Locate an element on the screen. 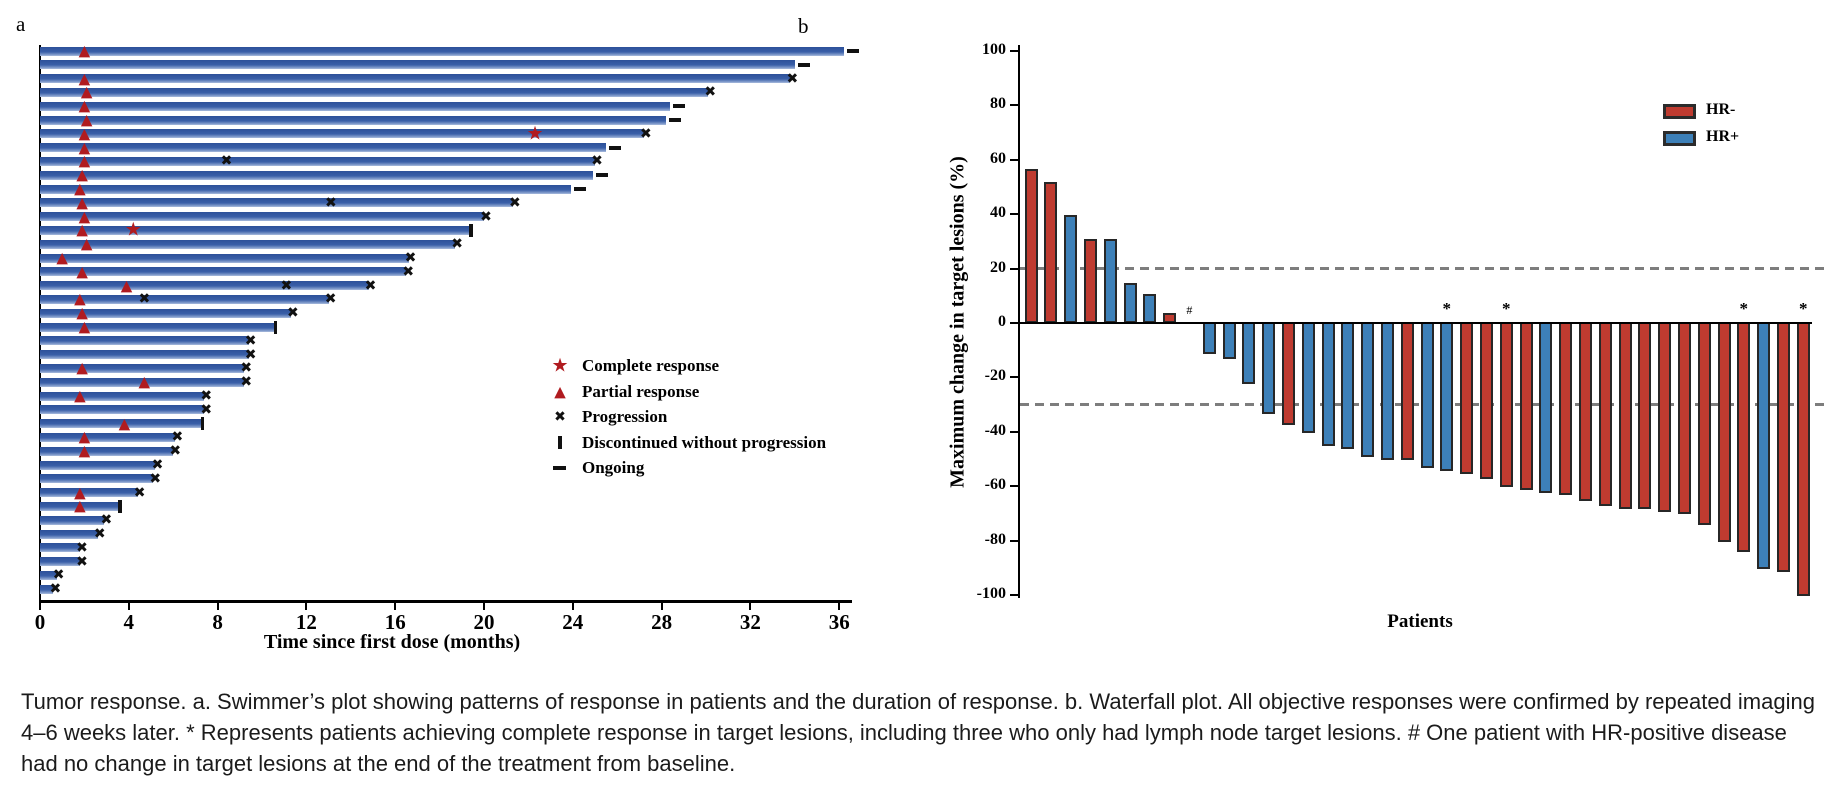 Image resolution: width=1835 pixels, height=803 pixels. legend-hr-negative-swatch is located at coordinates (1679, 111).